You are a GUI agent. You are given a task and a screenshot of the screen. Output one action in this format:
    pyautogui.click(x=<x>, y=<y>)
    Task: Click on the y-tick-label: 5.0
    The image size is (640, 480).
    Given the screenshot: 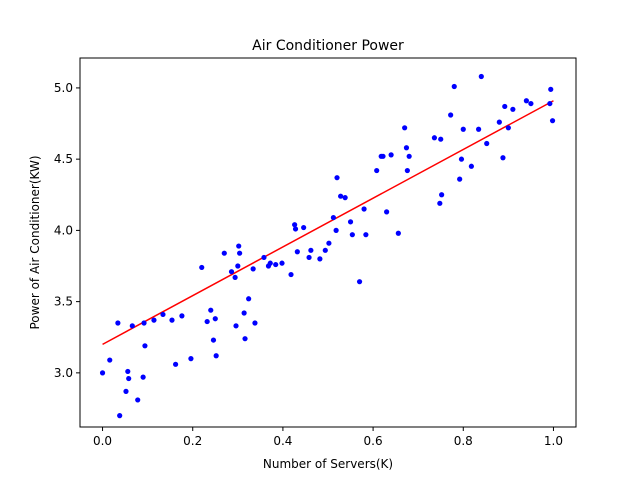 What is the action you would take?
    pyautogui.click(x=63, y=88)
    